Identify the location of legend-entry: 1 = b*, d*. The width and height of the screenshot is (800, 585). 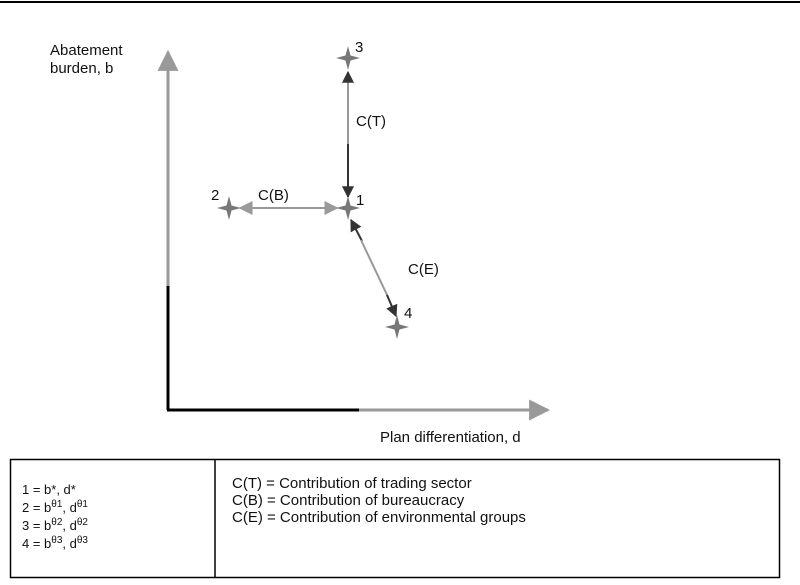
(49, 489).